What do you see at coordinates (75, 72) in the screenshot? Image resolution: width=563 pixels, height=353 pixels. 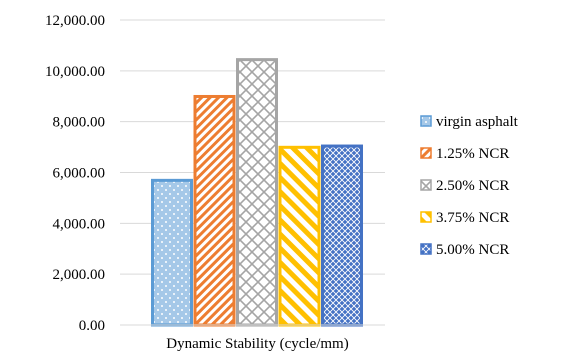 I see `y-tick-label: 10,000.00` at bounding box center [75, 72].